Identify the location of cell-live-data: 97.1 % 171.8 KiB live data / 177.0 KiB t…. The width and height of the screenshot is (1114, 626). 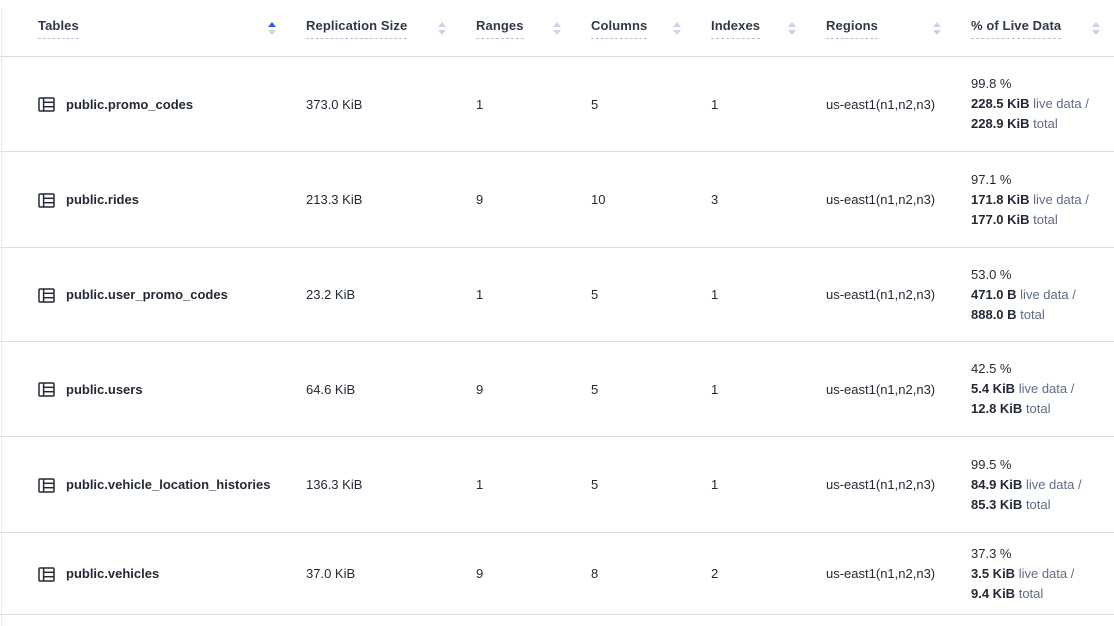
(1034, 200).